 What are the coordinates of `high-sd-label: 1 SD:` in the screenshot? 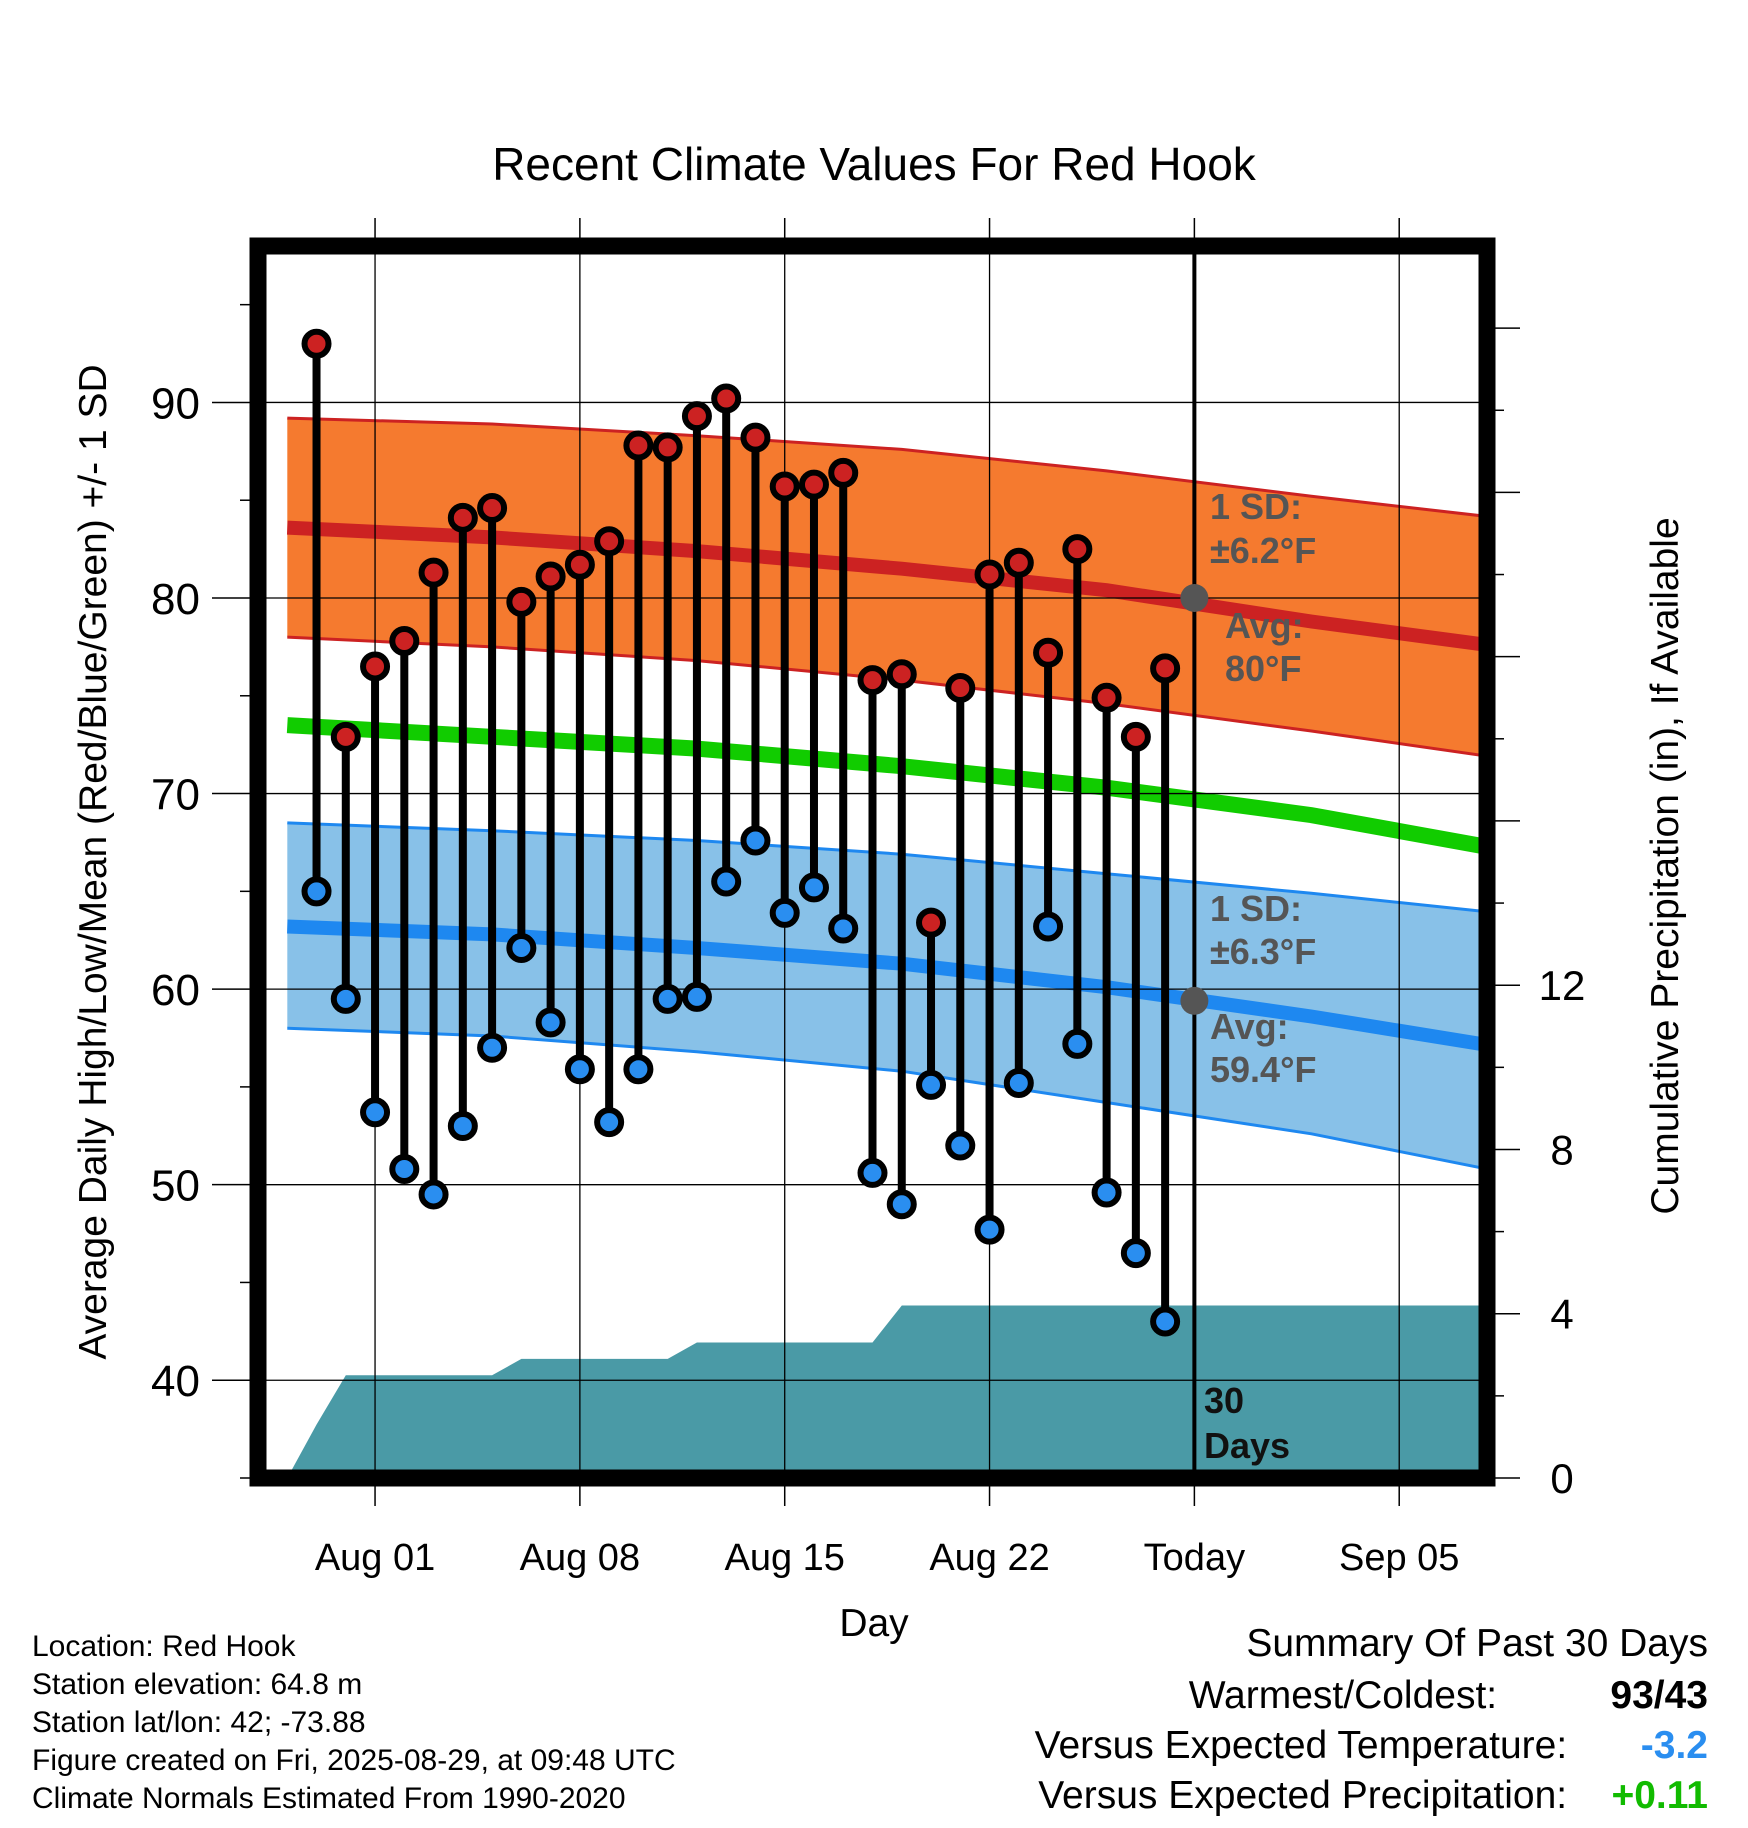 It's located at (1256, 506).